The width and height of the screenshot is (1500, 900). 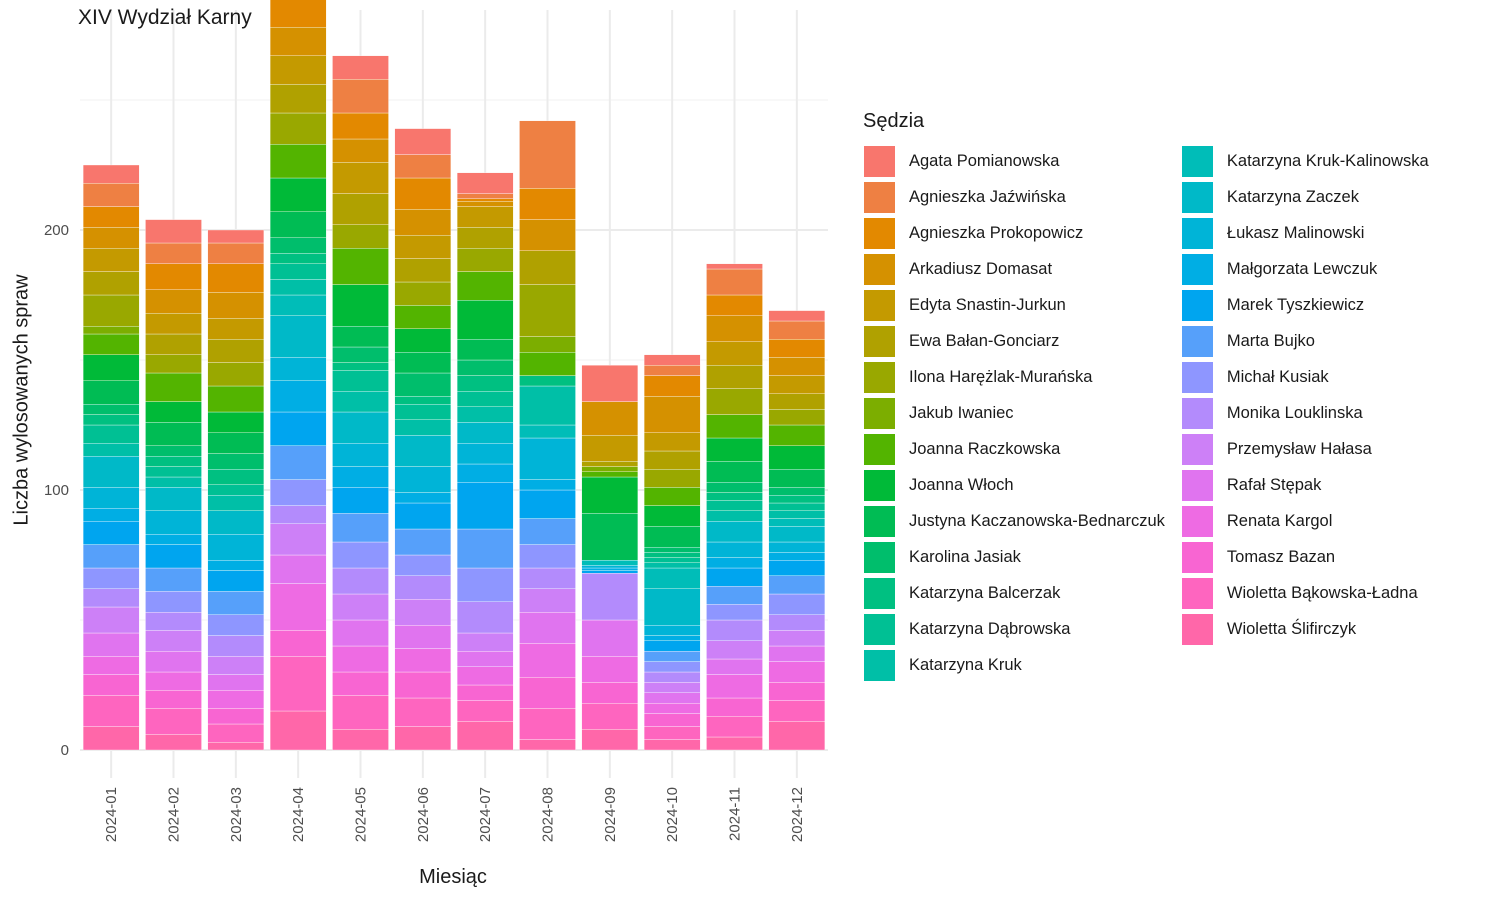 I want to click on legend-item: Rafał Stępak, so click(x=1304, y=485).